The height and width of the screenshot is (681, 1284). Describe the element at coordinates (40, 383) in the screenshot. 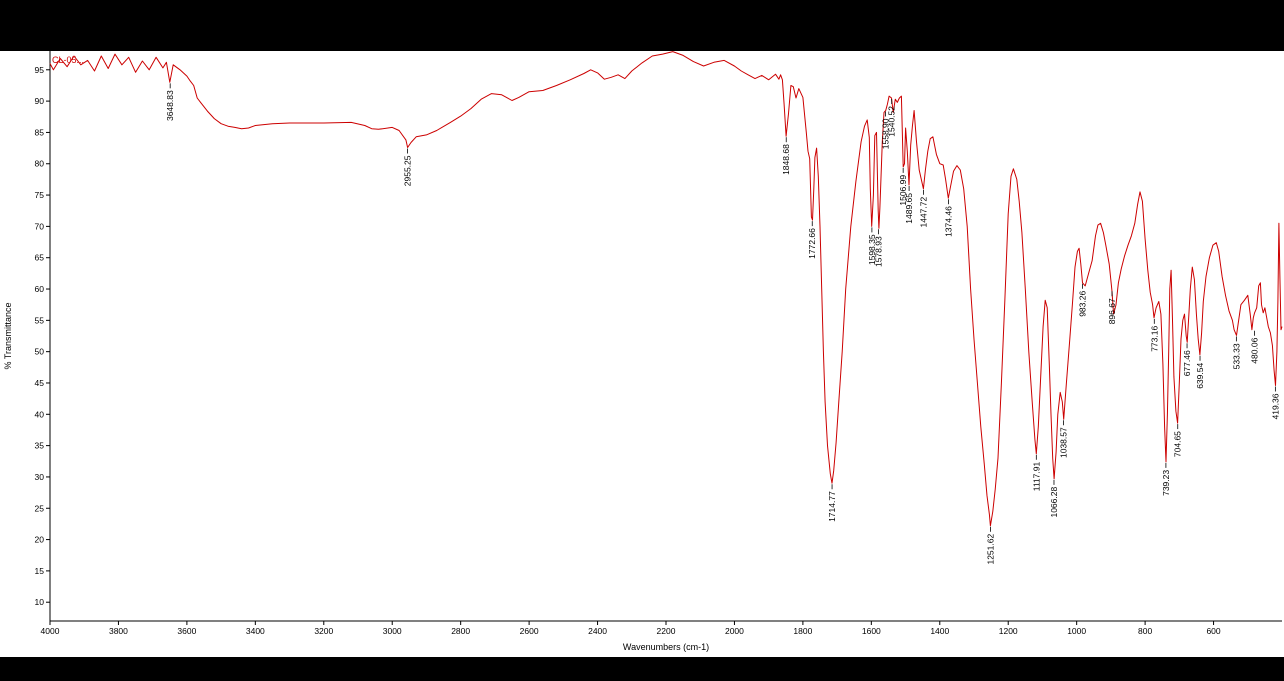

I see `y-tick-label: 45` at that location.